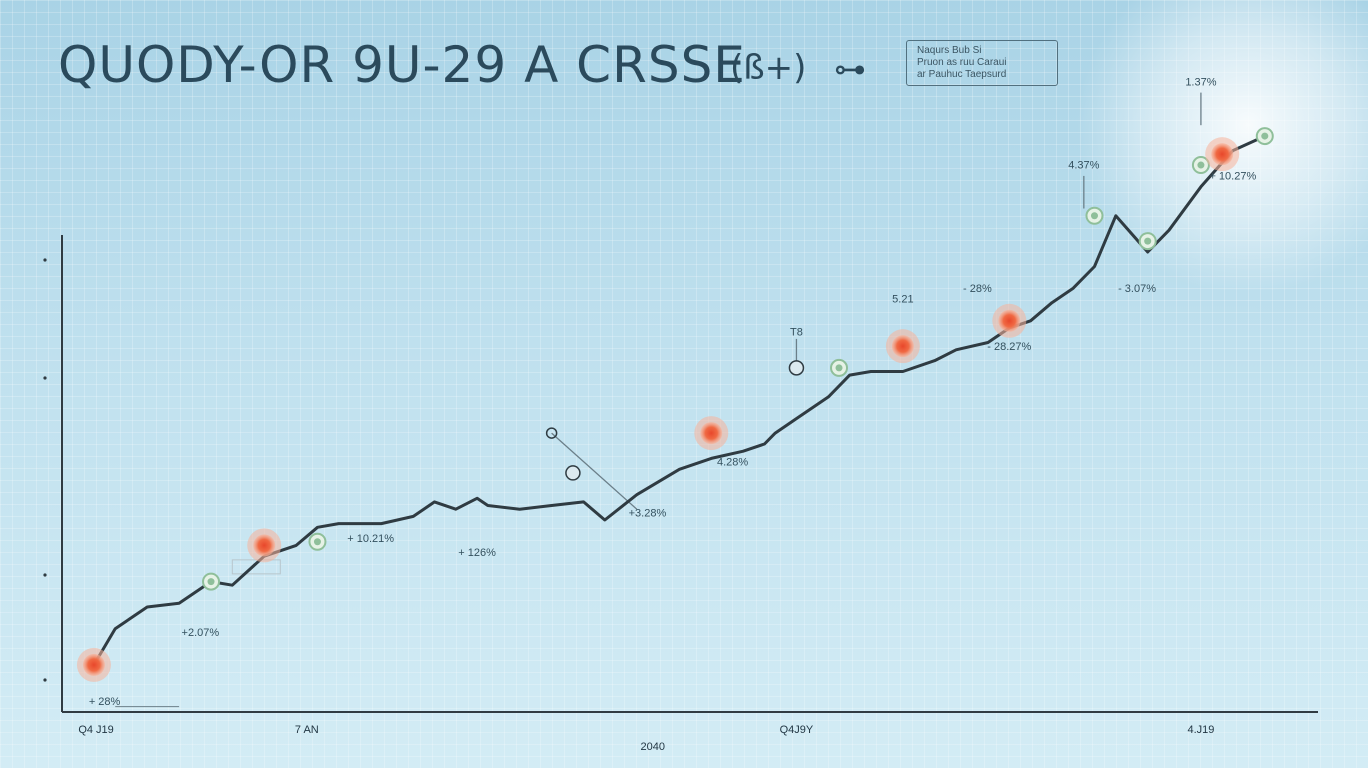 Image resolution: width=1368 pixels, height=768 pixels. Describe the element at coordinates (949, 50) in the screenshot. I see `legend-line-1: Naqurs Bub Si` at that location.